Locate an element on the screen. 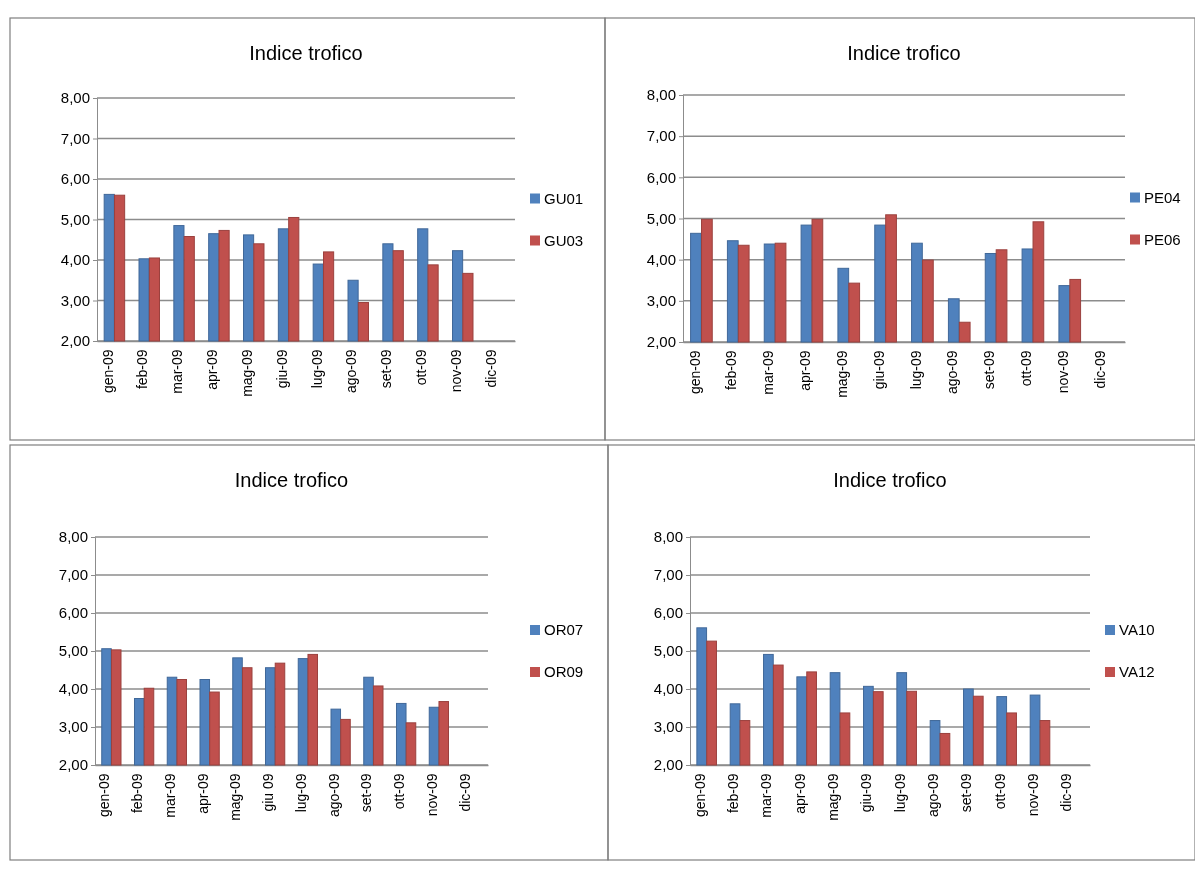  legend-label: OR09 is located at coordinates (564, 671).